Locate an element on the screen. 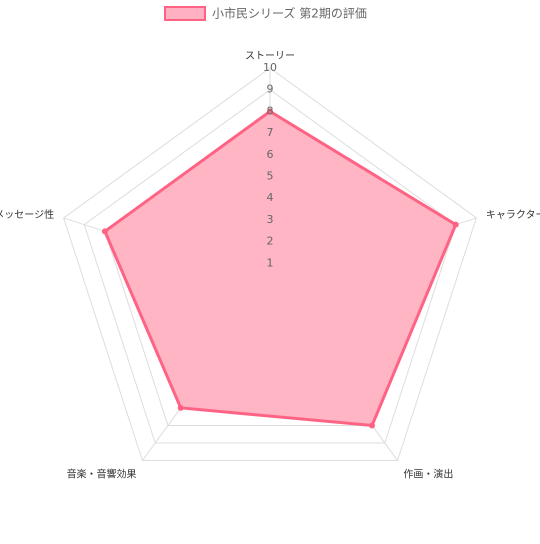 The height and width of the screenshot is (544, 540). r-tick-label: 1 is located at coordinates (270, 262).